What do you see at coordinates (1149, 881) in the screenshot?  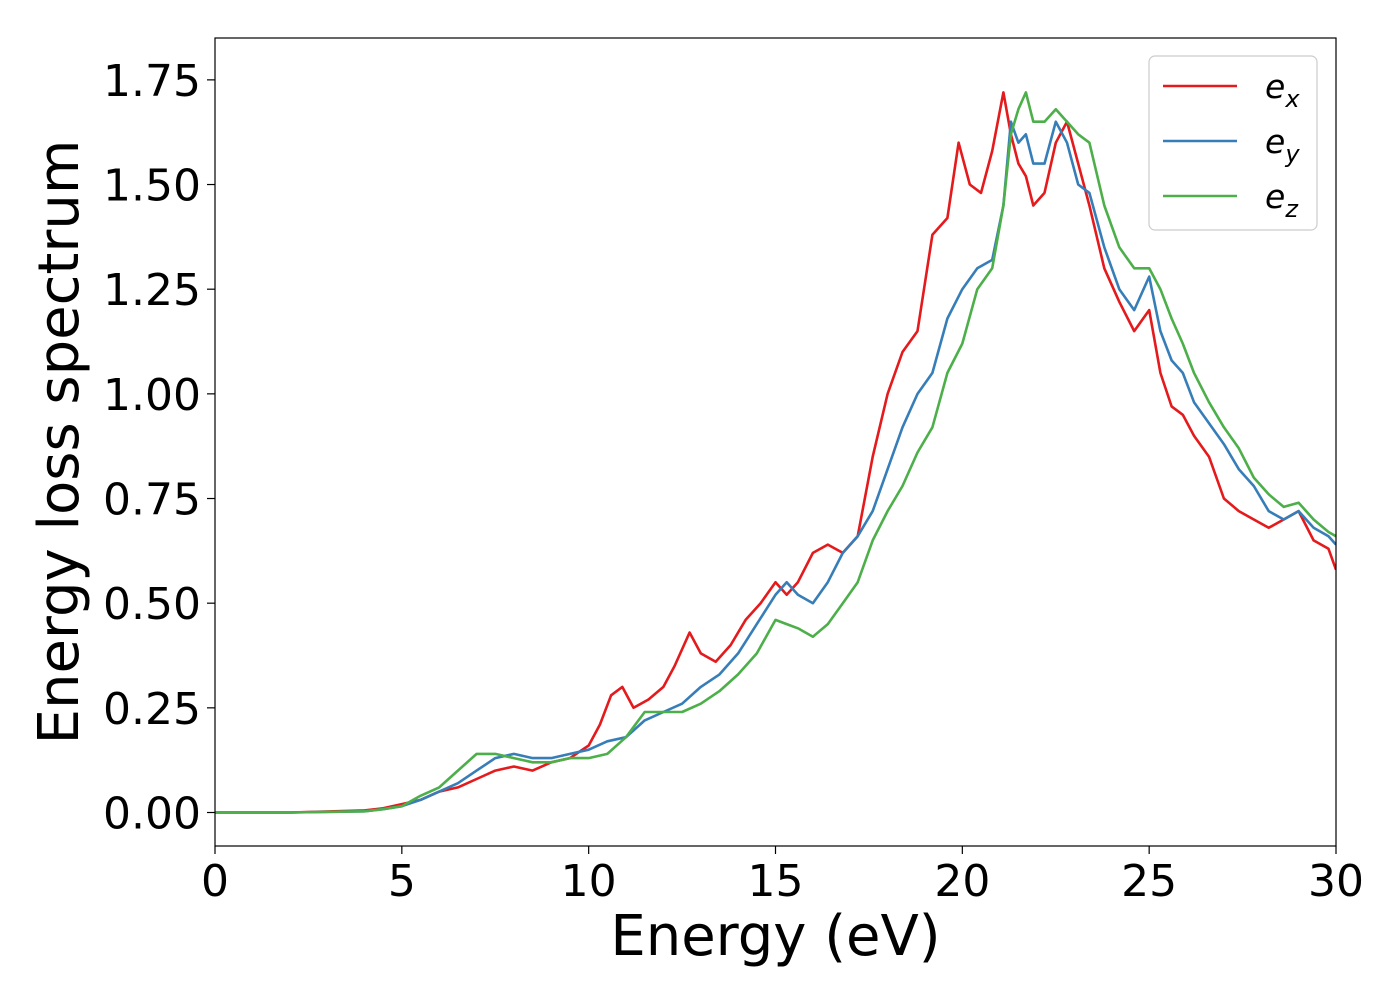 I see `x-tick-label: 25` at bounding box center [1149, 881].